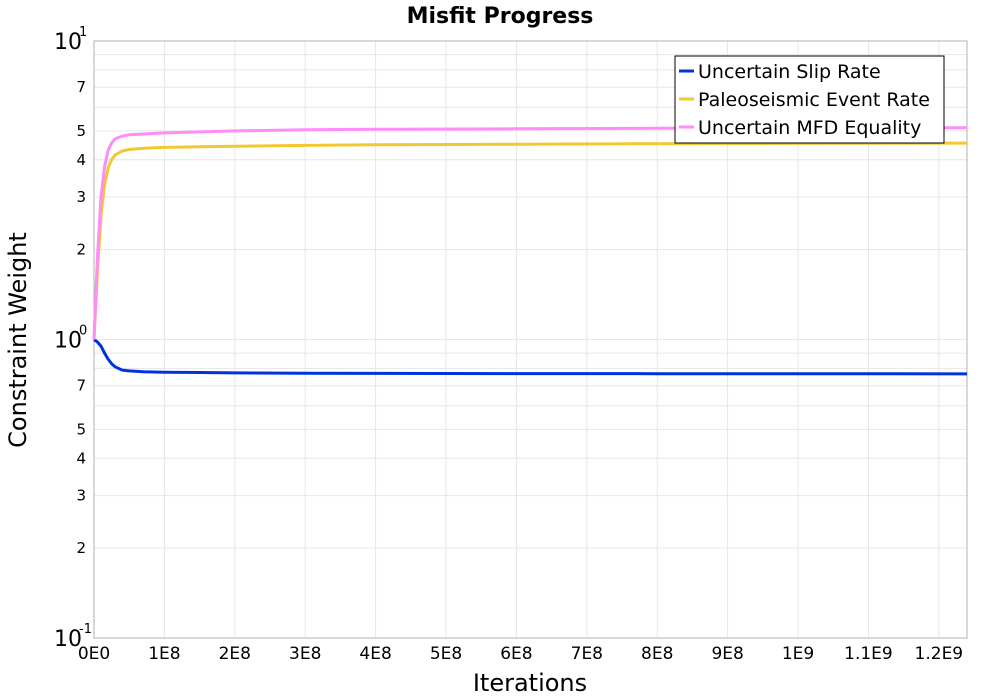  I want to click on x-tick-label: 1E9, so click(798, 654).